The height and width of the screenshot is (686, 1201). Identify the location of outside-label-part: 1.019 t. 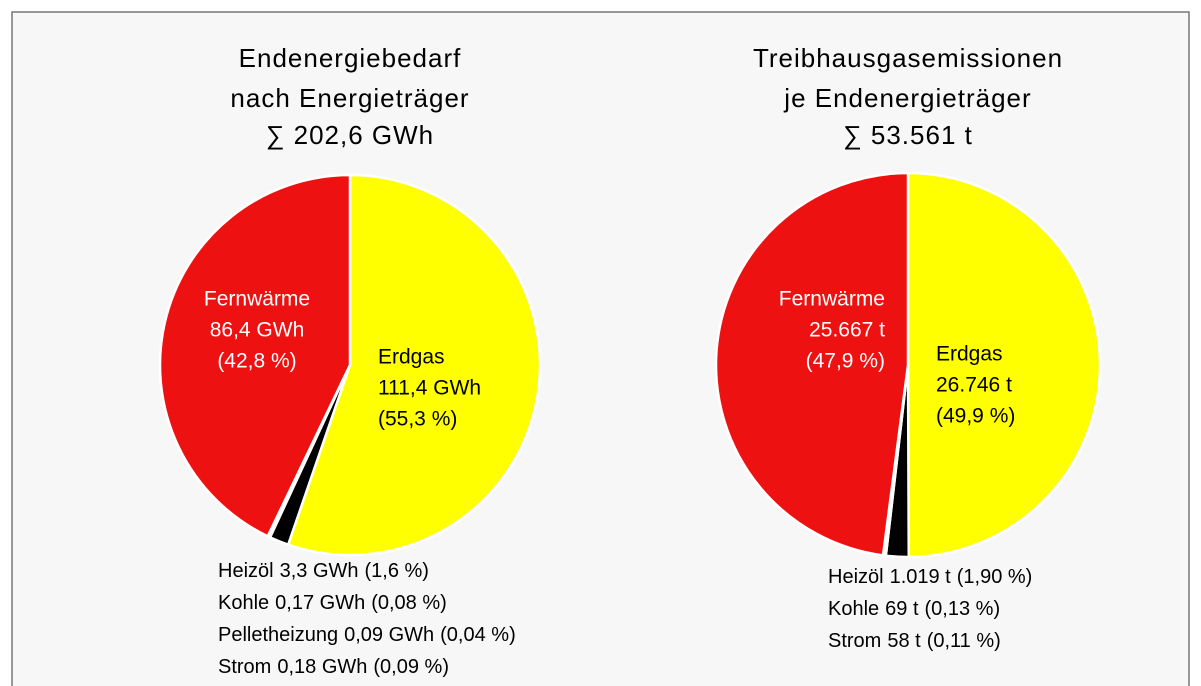
(921, 577).